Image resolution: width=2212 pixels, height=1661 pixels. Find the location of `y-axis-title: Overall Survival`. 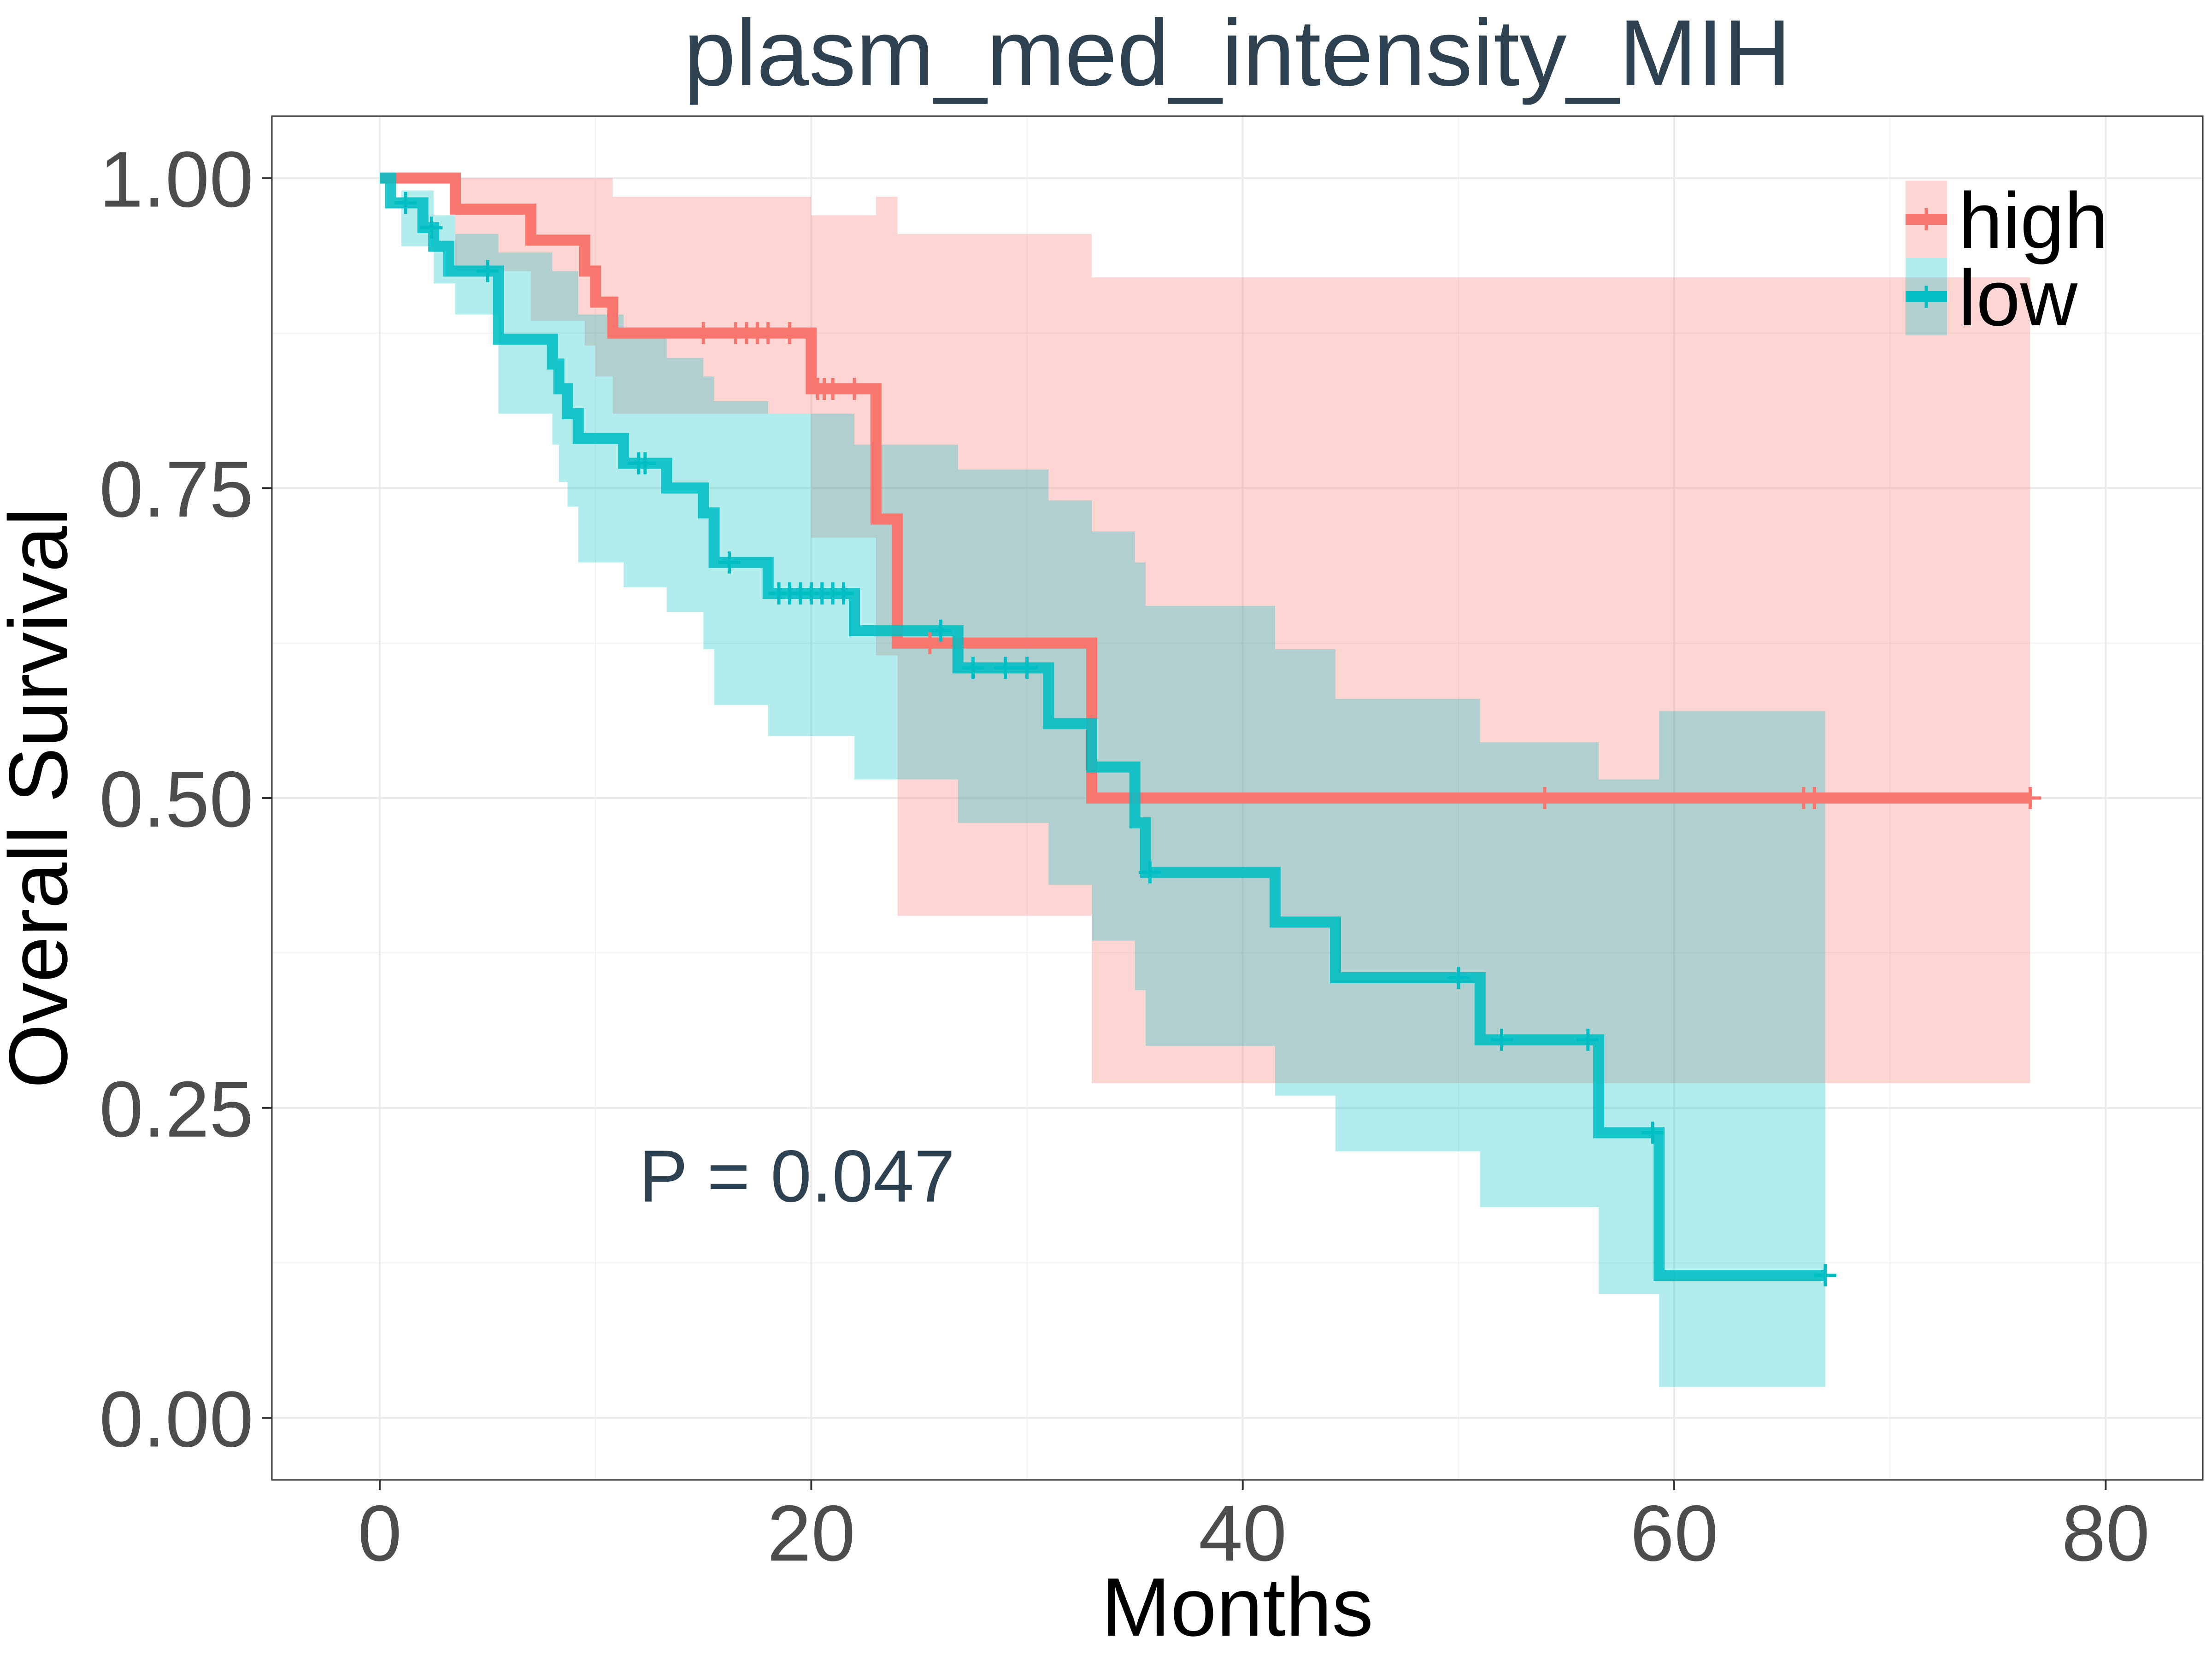

y-axis-title: Overall Survival is located at coordinates (42, 798).